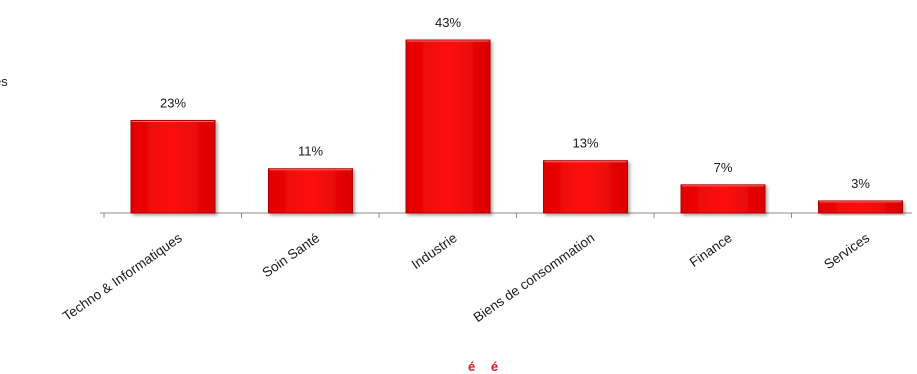  Describe the element at coordinates (534, 277) in the screenshot. I see `x-tick-label: Biens de consommation` at that location.